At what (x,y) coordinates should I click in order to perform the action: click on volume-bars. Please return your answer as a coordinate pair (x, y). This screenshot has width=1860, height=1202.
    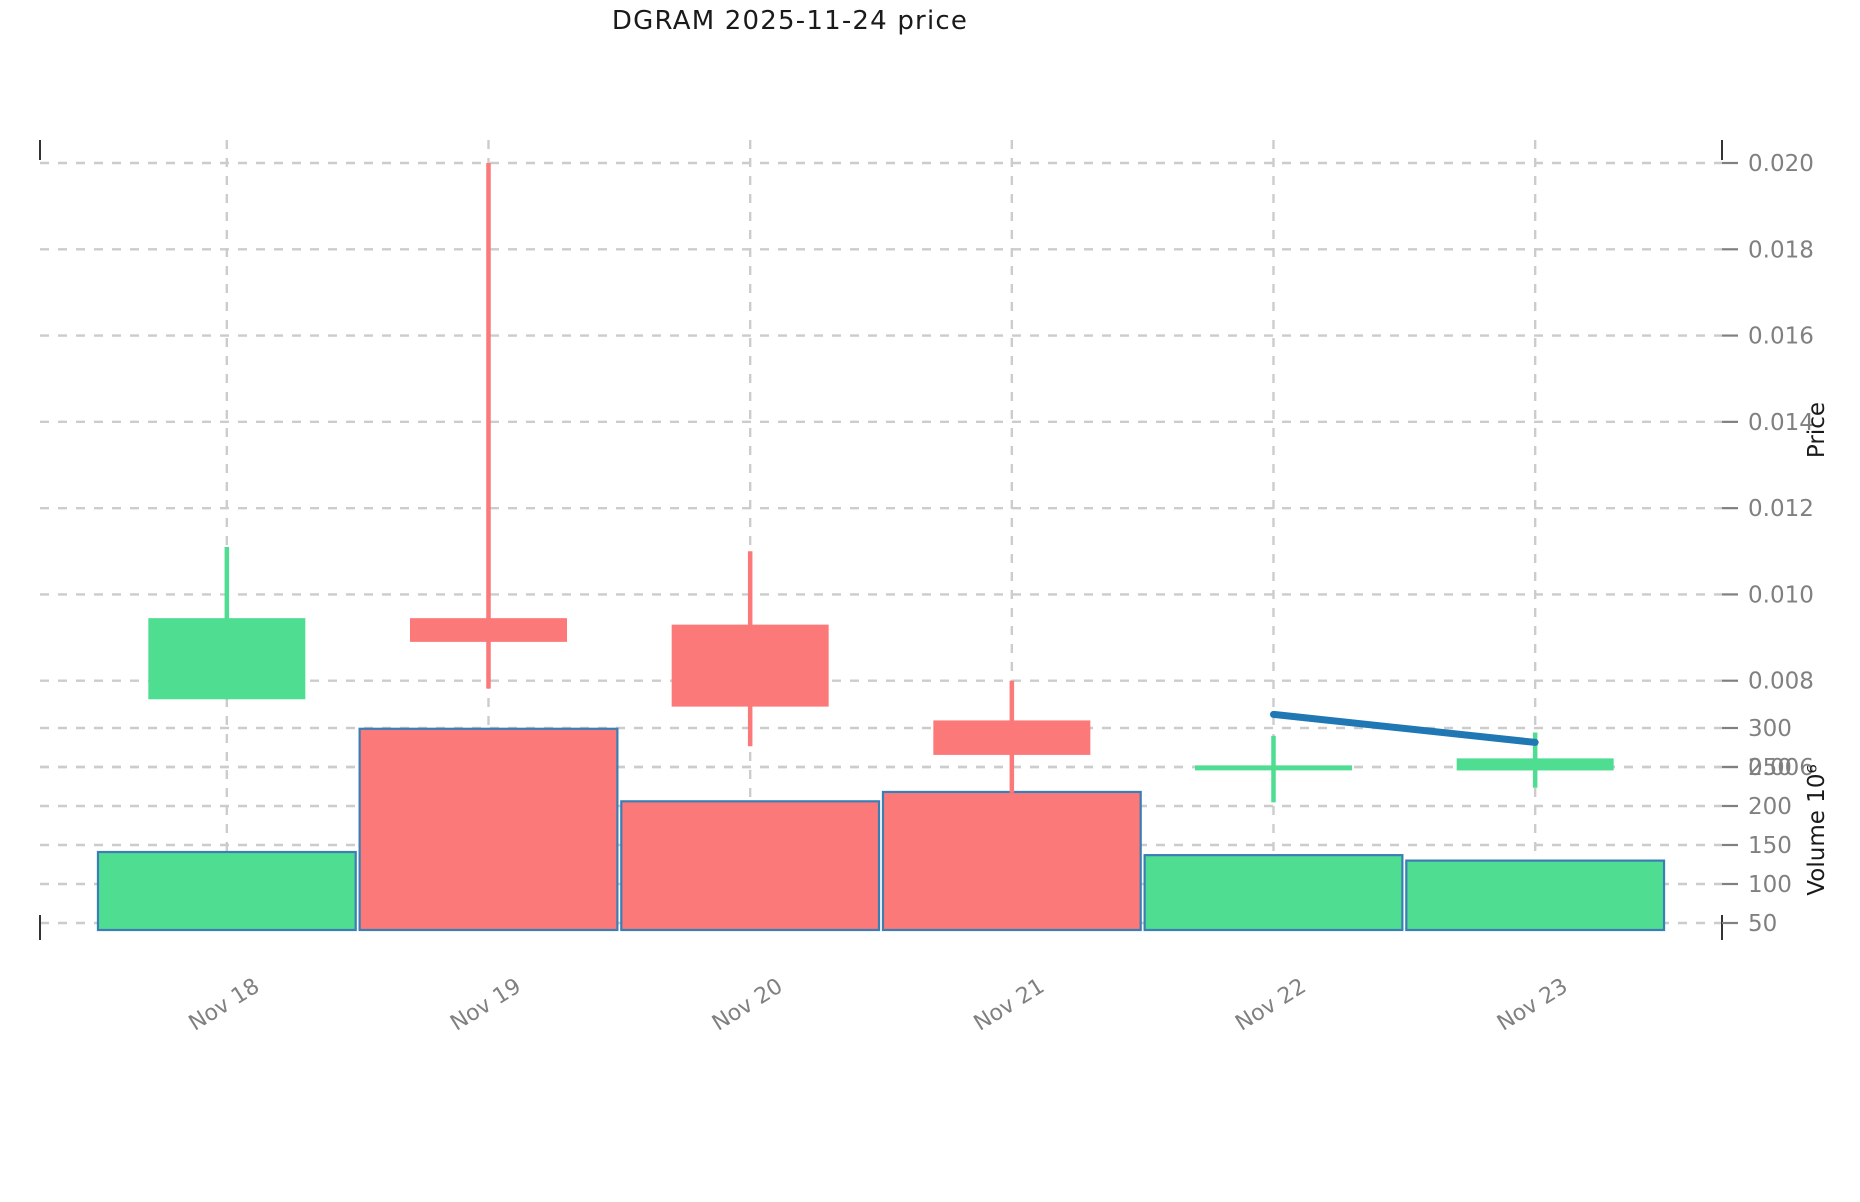
    Looking at the image, I should click on (881, 829).